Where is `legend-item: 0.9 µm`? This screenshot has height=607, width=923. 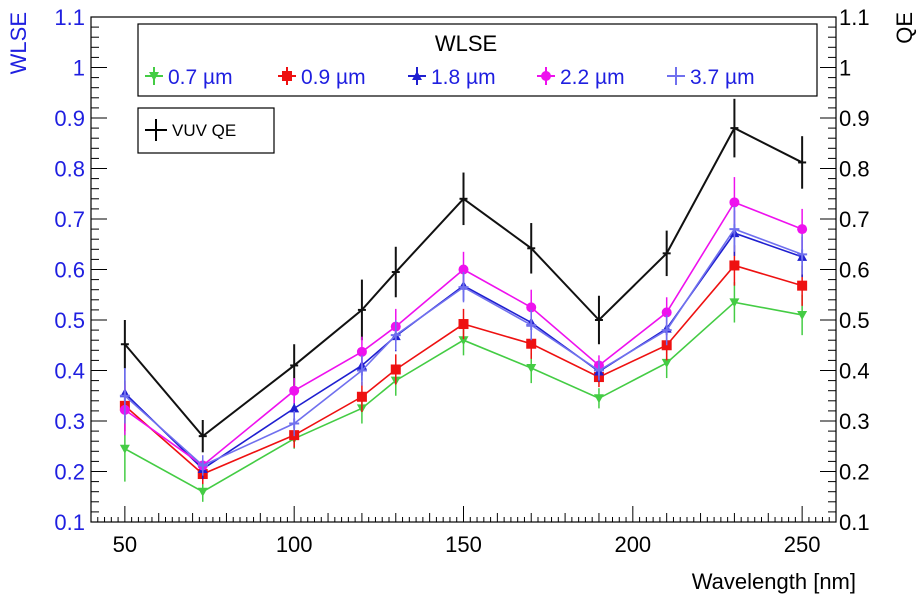 legend-item: 0.9 µm is located at coordinates (322, 77).